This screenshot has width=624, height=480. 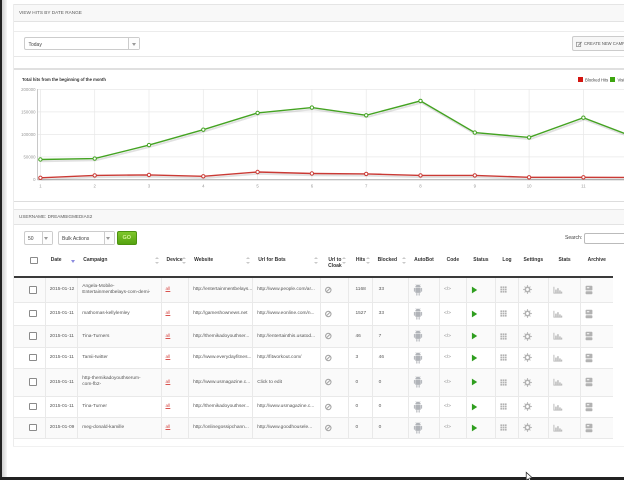 What do you see at coordinates (95, 186) in the screenshot?
I see `svg-text: 2` at bounding box center [95, 186].